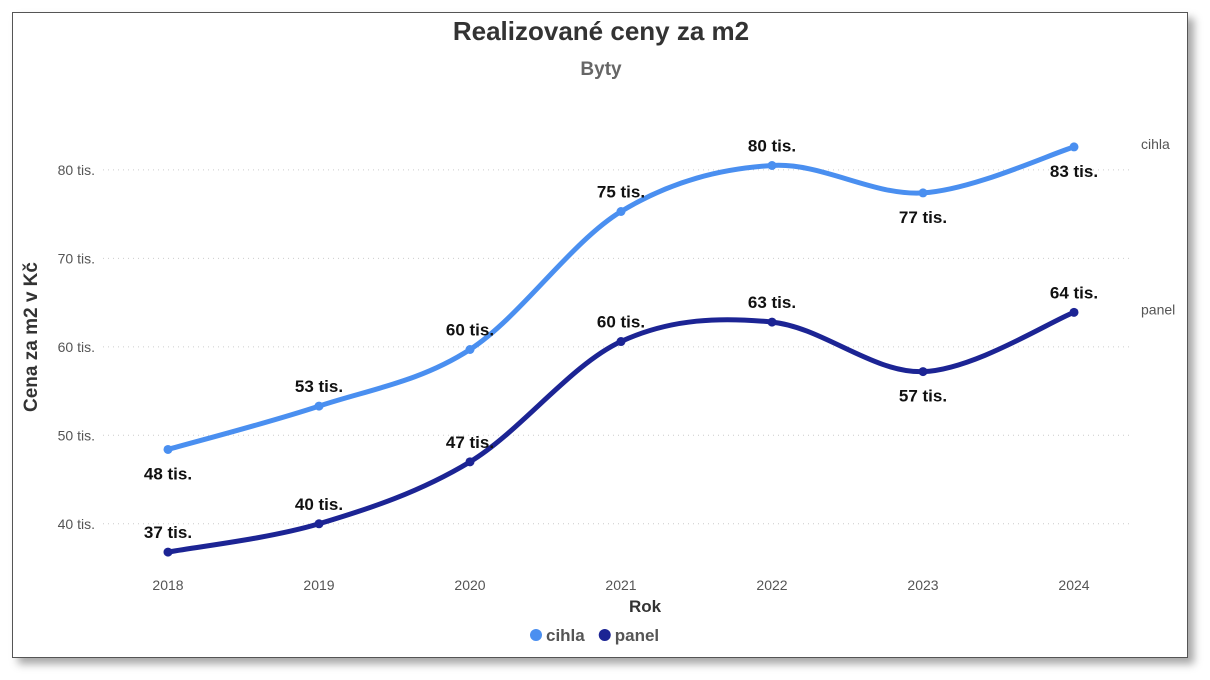 The width and height of the screenshot is (1210, 680). Describe the element at coordinates (565, 635) in the screenshot. I see `legend-item-cihla: cihla` at that location.